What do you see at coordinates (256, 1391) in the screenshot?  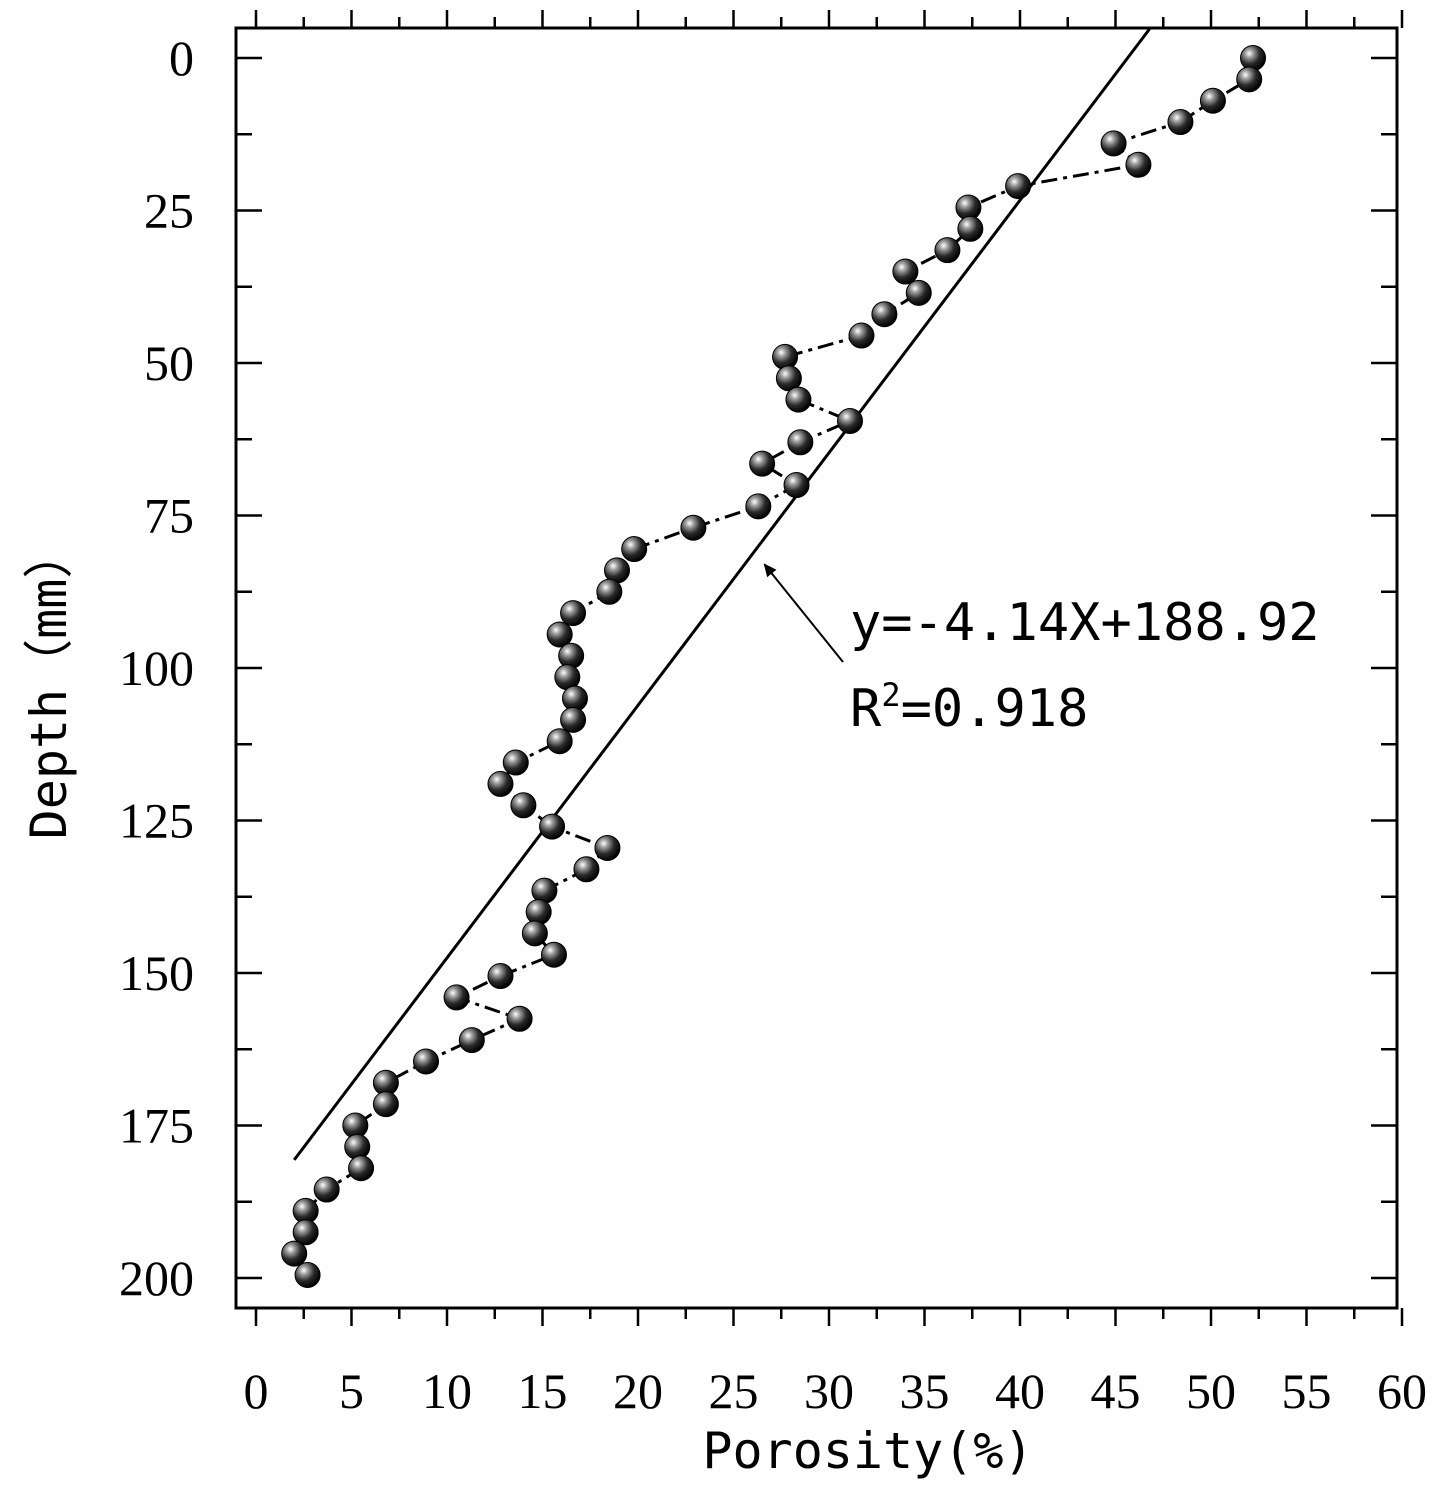 I see `x-tick-label: 0` at bounding box center [256, 1391].